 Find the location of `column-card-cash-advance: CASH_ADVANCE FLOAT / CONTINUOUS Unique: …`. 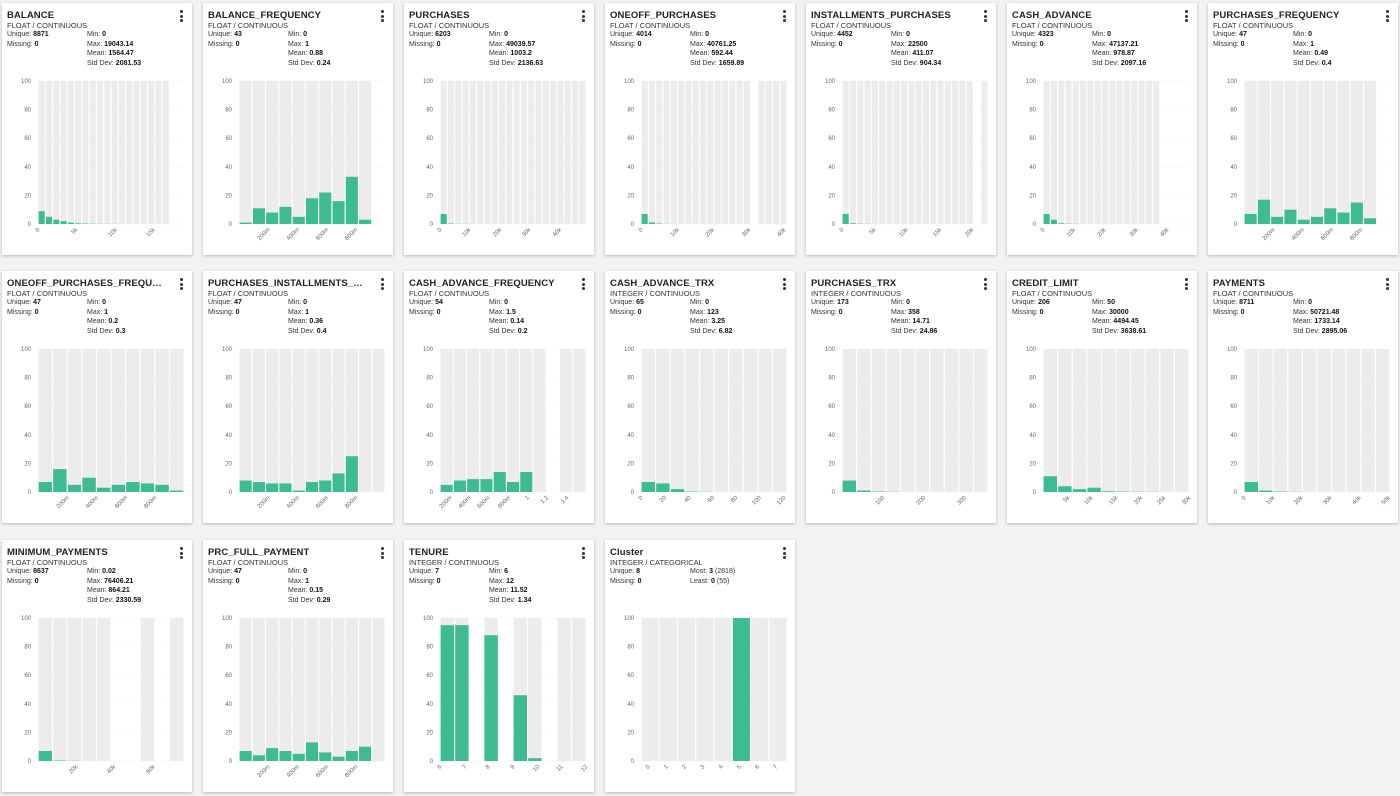

column-card-cash-advance: CASH_ADVANCE FLOAT / CONTINUOUS Unique: … is located at coordinates (1102, 129).